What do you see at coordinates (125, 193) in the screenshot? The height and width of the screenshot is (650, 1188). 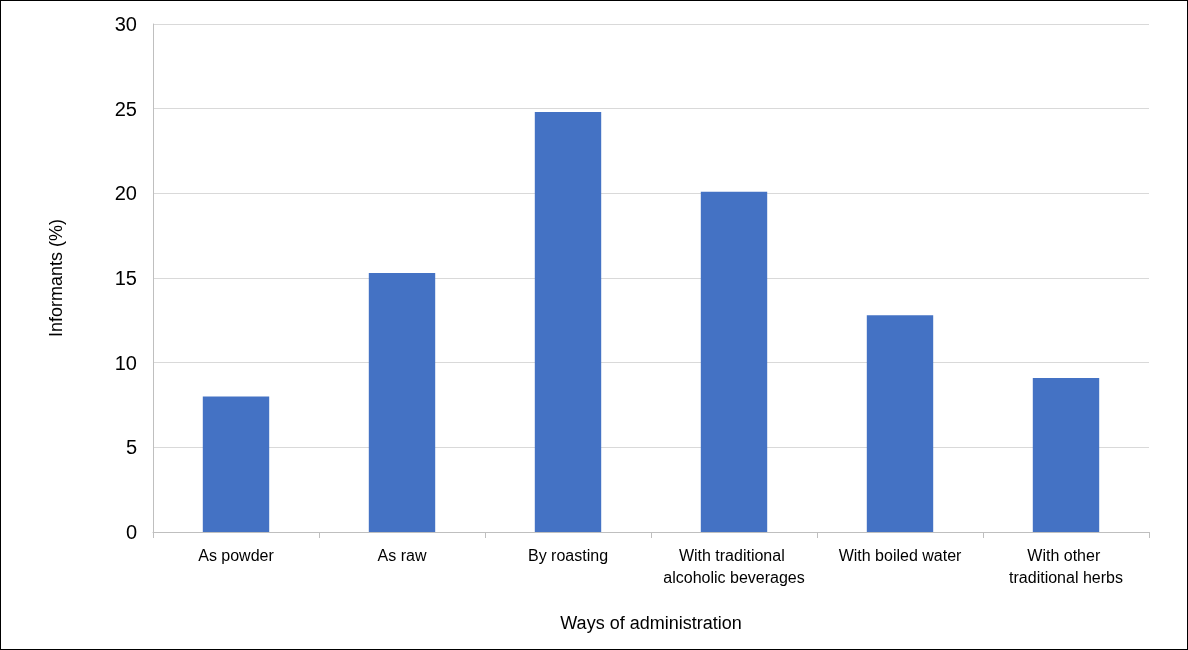 I see `y-tick-label: 20` at bounding box center [125, 193].